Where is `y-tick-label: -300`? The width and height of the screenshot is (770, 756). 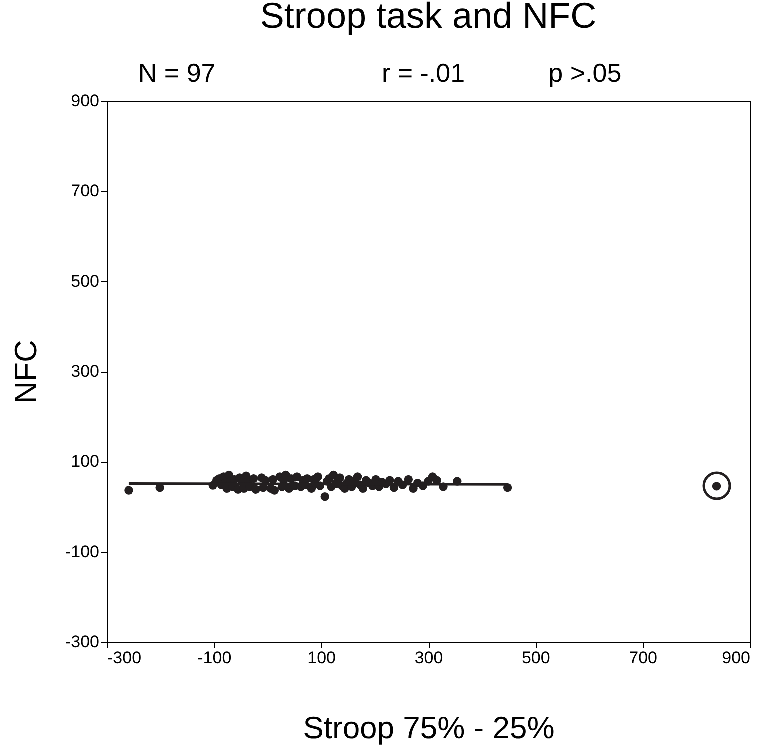
y-tick-label: -300 is located at coordinates (82, 642).